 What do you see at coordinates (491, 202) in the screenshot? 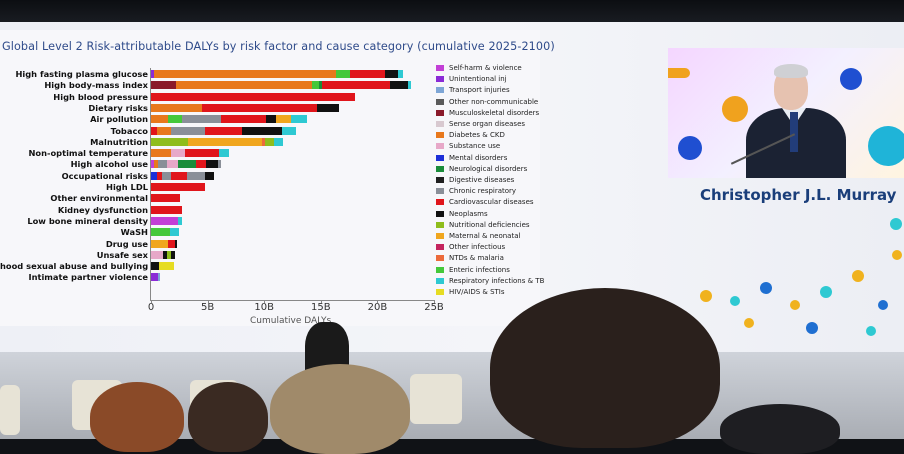
I see `legend-label: Cardiovascular diseases` at bounding box center [491, 202].